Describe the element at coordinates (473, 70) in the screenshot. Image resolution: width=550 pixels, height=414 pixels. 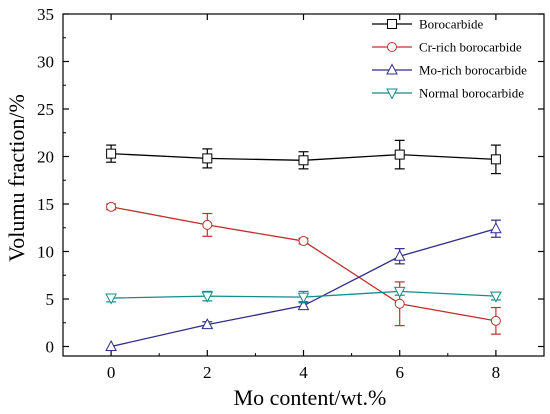
I see `legend-label: Mo-rich borocarbide` at that location.